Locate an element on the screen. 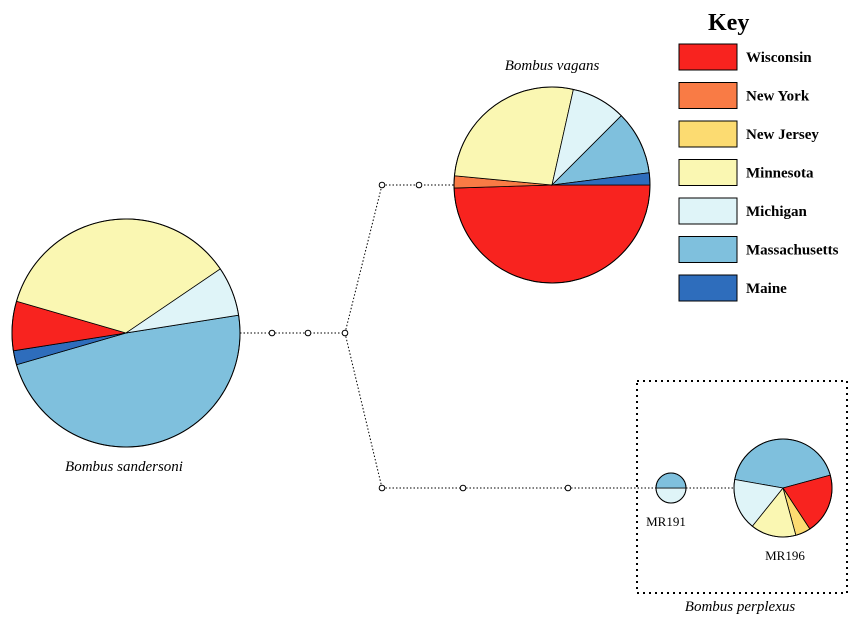  legend-item-new-york: New York is located at coordinates (744, 95).